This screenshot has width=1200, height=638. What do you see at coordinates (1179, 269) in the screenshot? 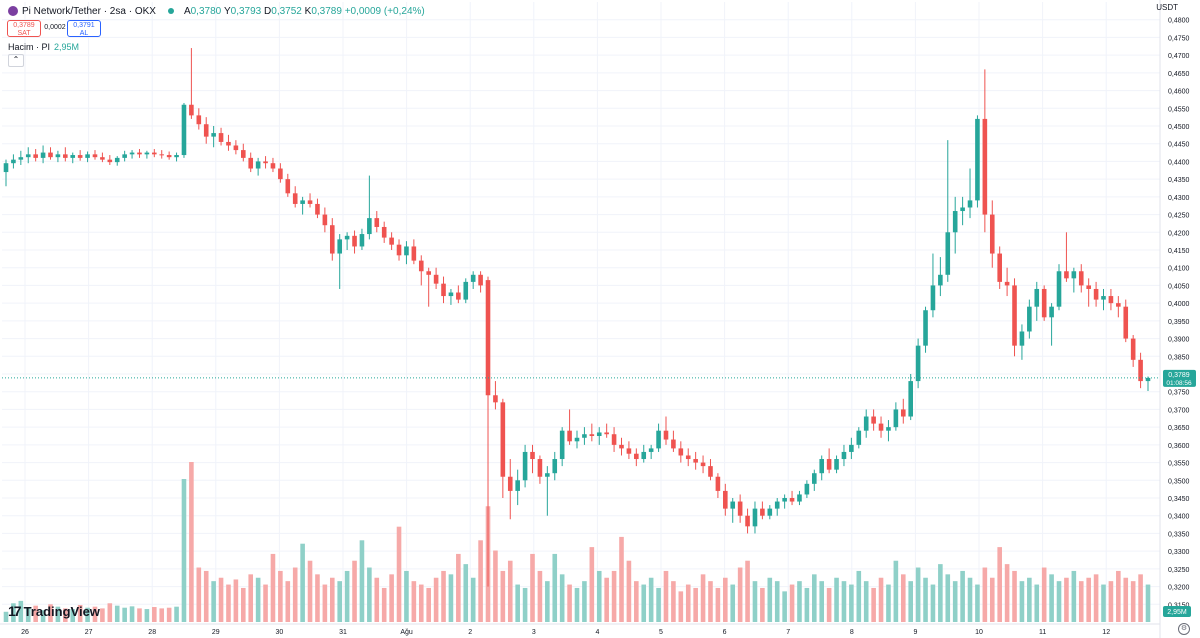
I see `y-tick-label: 0,4100` at bounding box center [1179, 269].